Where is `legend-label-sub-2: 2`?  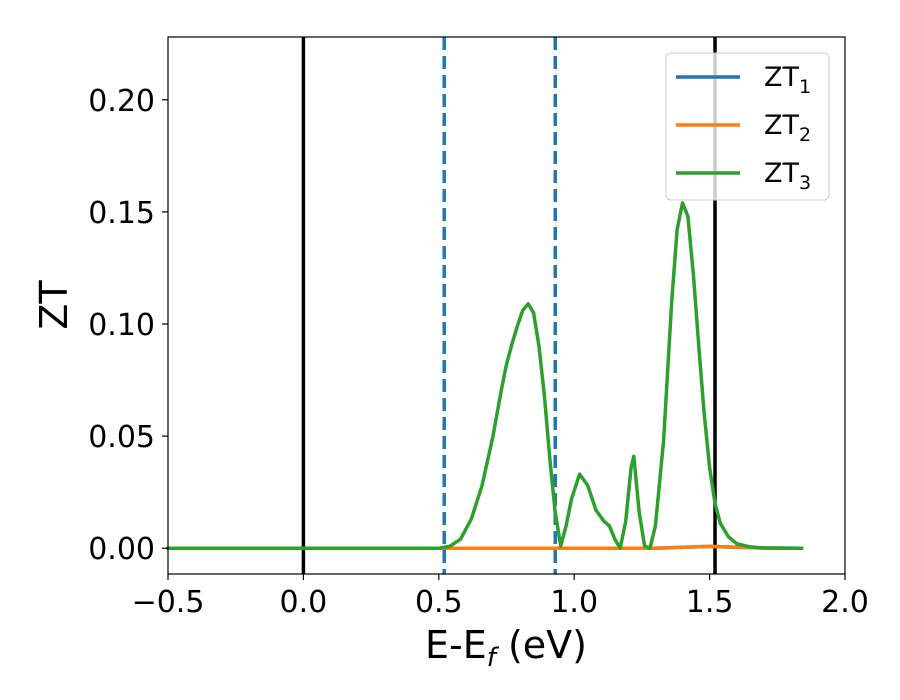 legend-label-sub-2: 2 is located at coordinates (805, 135).